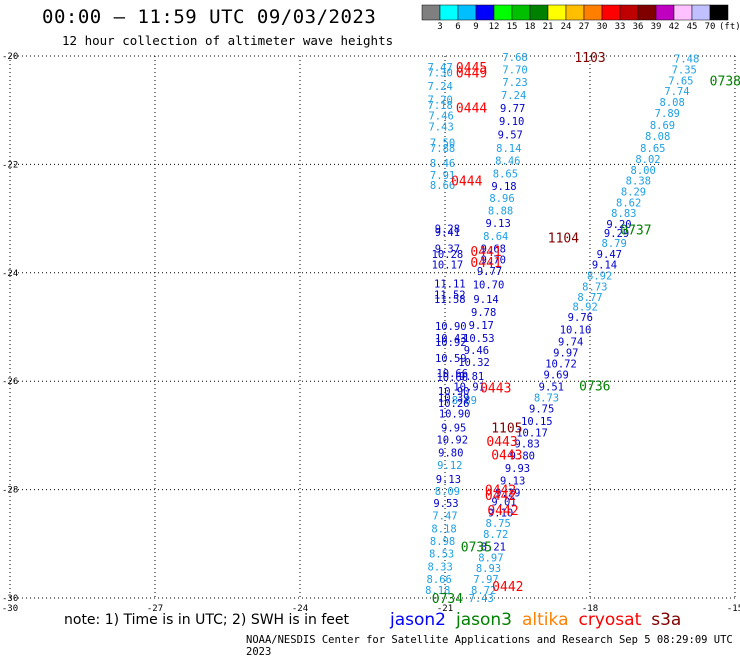  I want to click on colorbar-label: 27, so click(584, 27).